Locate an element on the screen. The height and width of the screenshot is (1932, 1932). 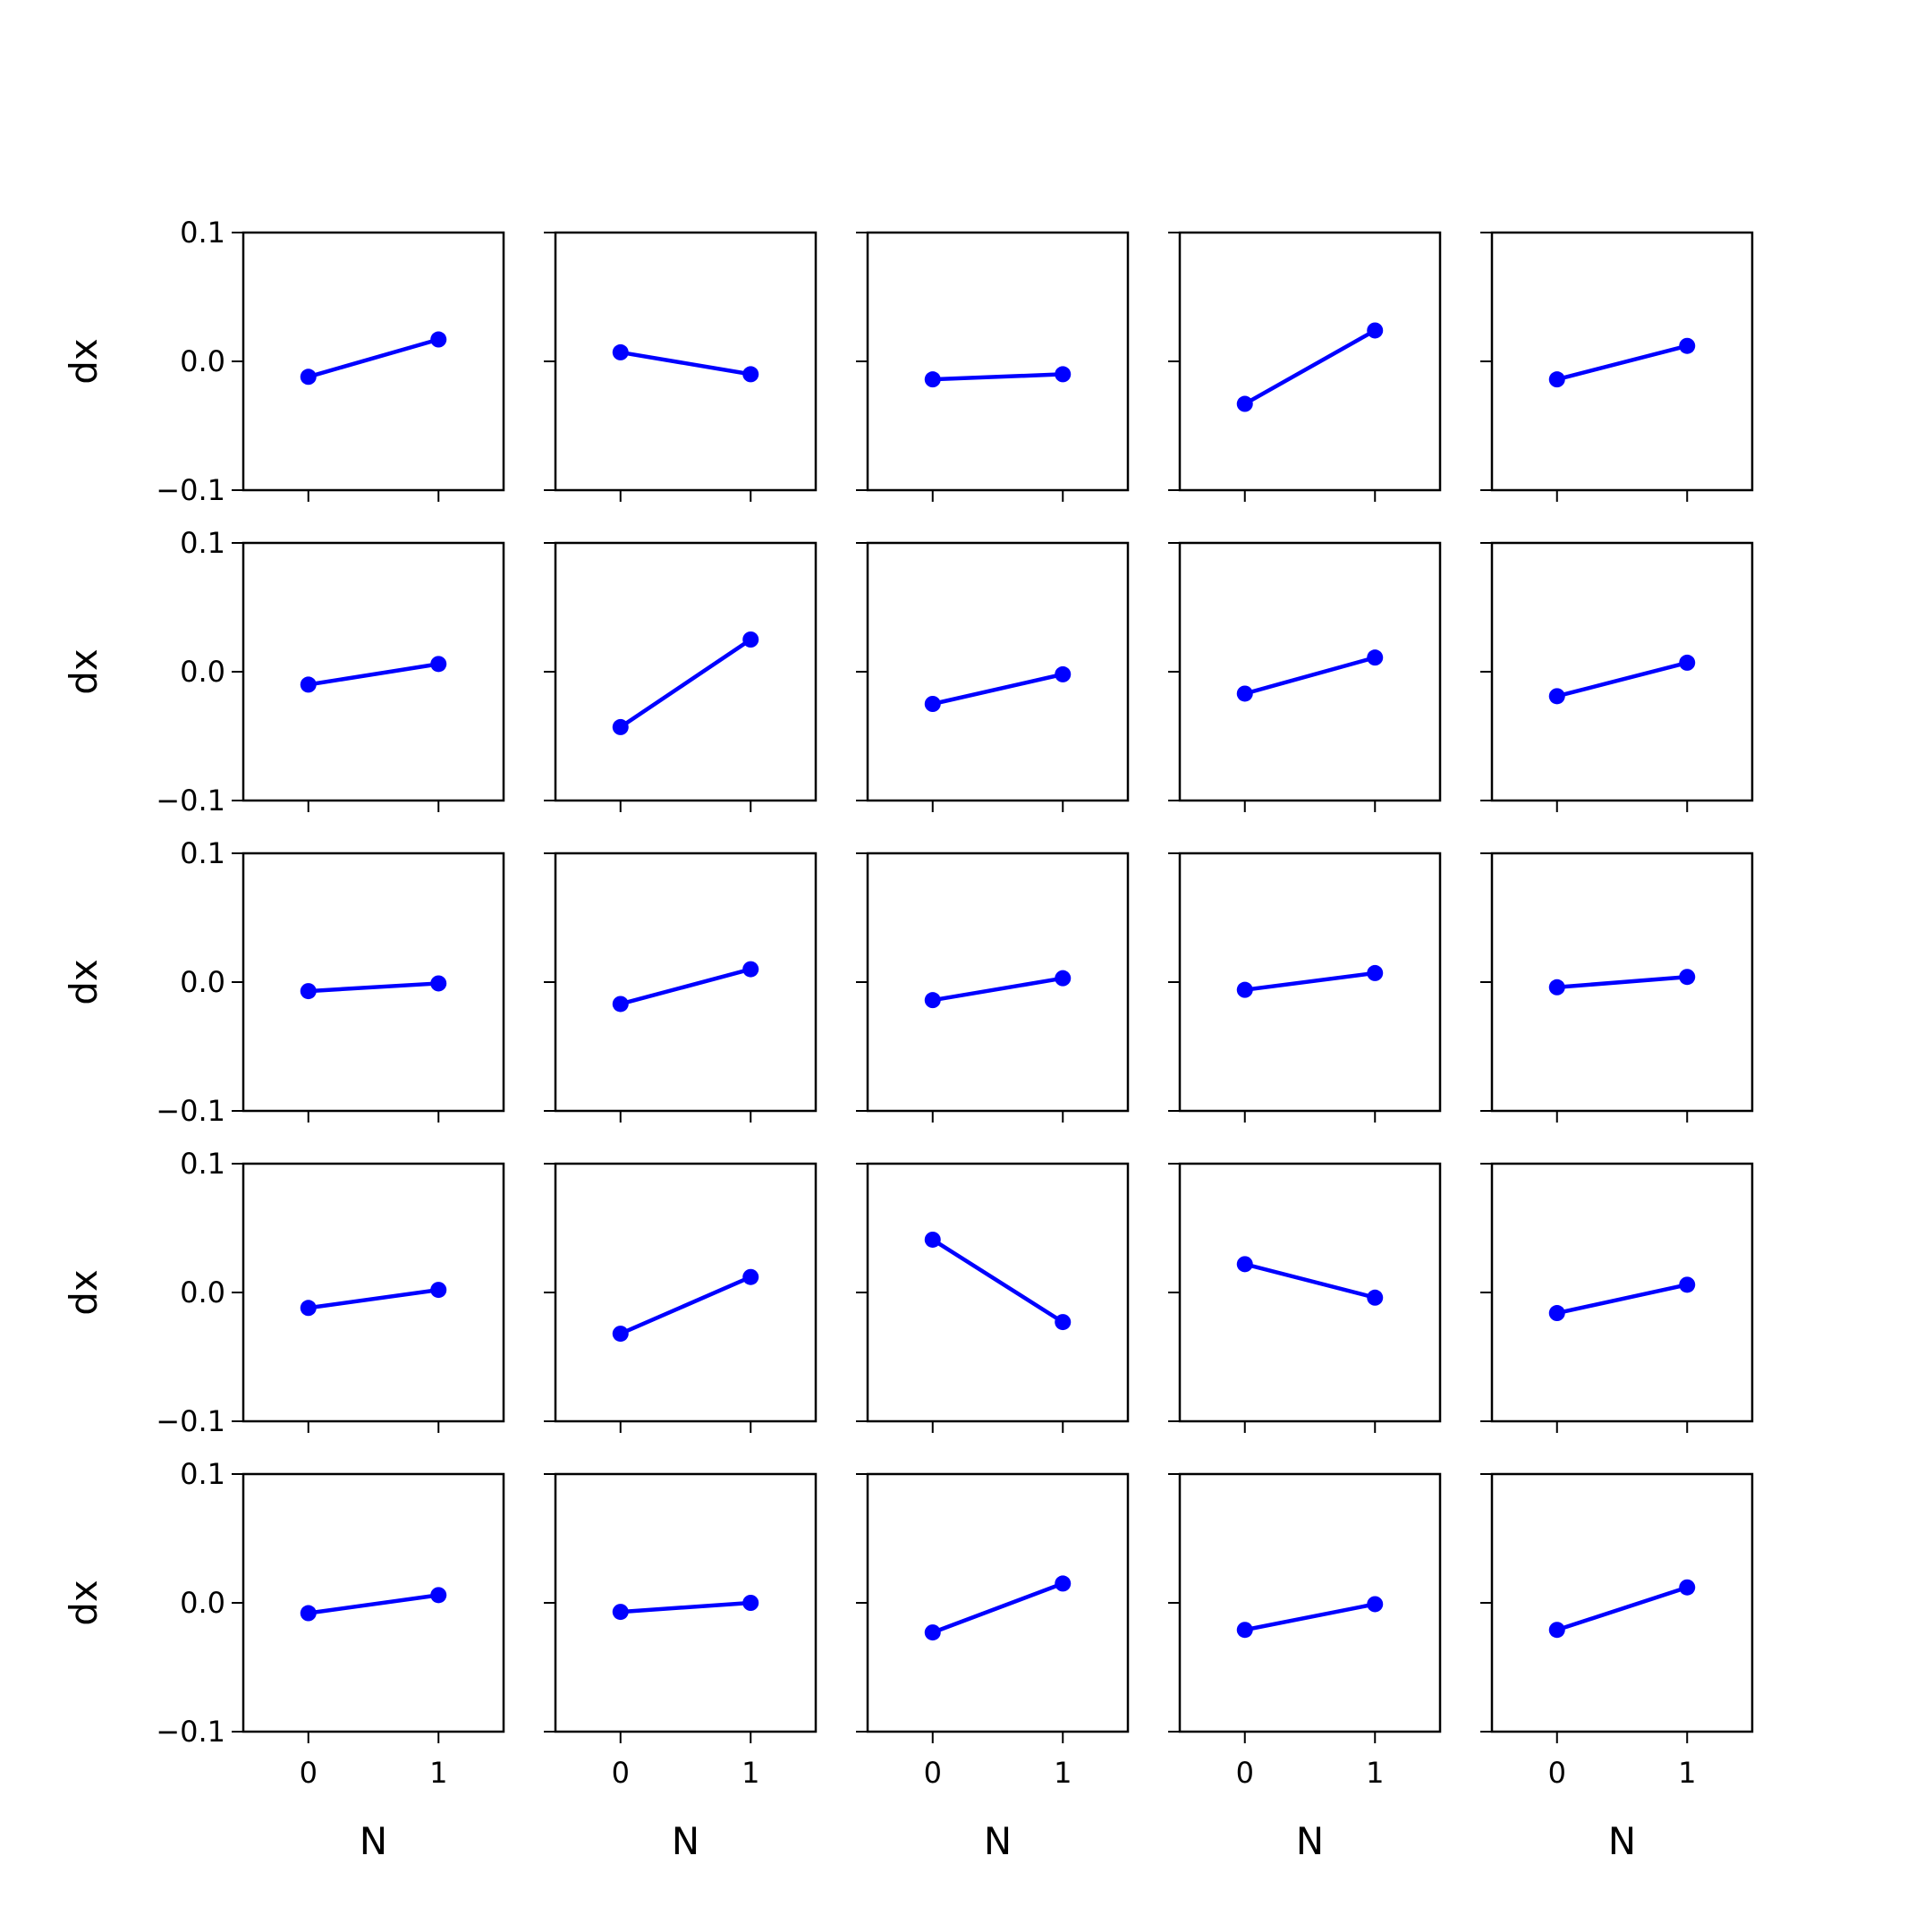
subplot-r5-c5: 0 1 N is located at coordinates (1617, 1667).